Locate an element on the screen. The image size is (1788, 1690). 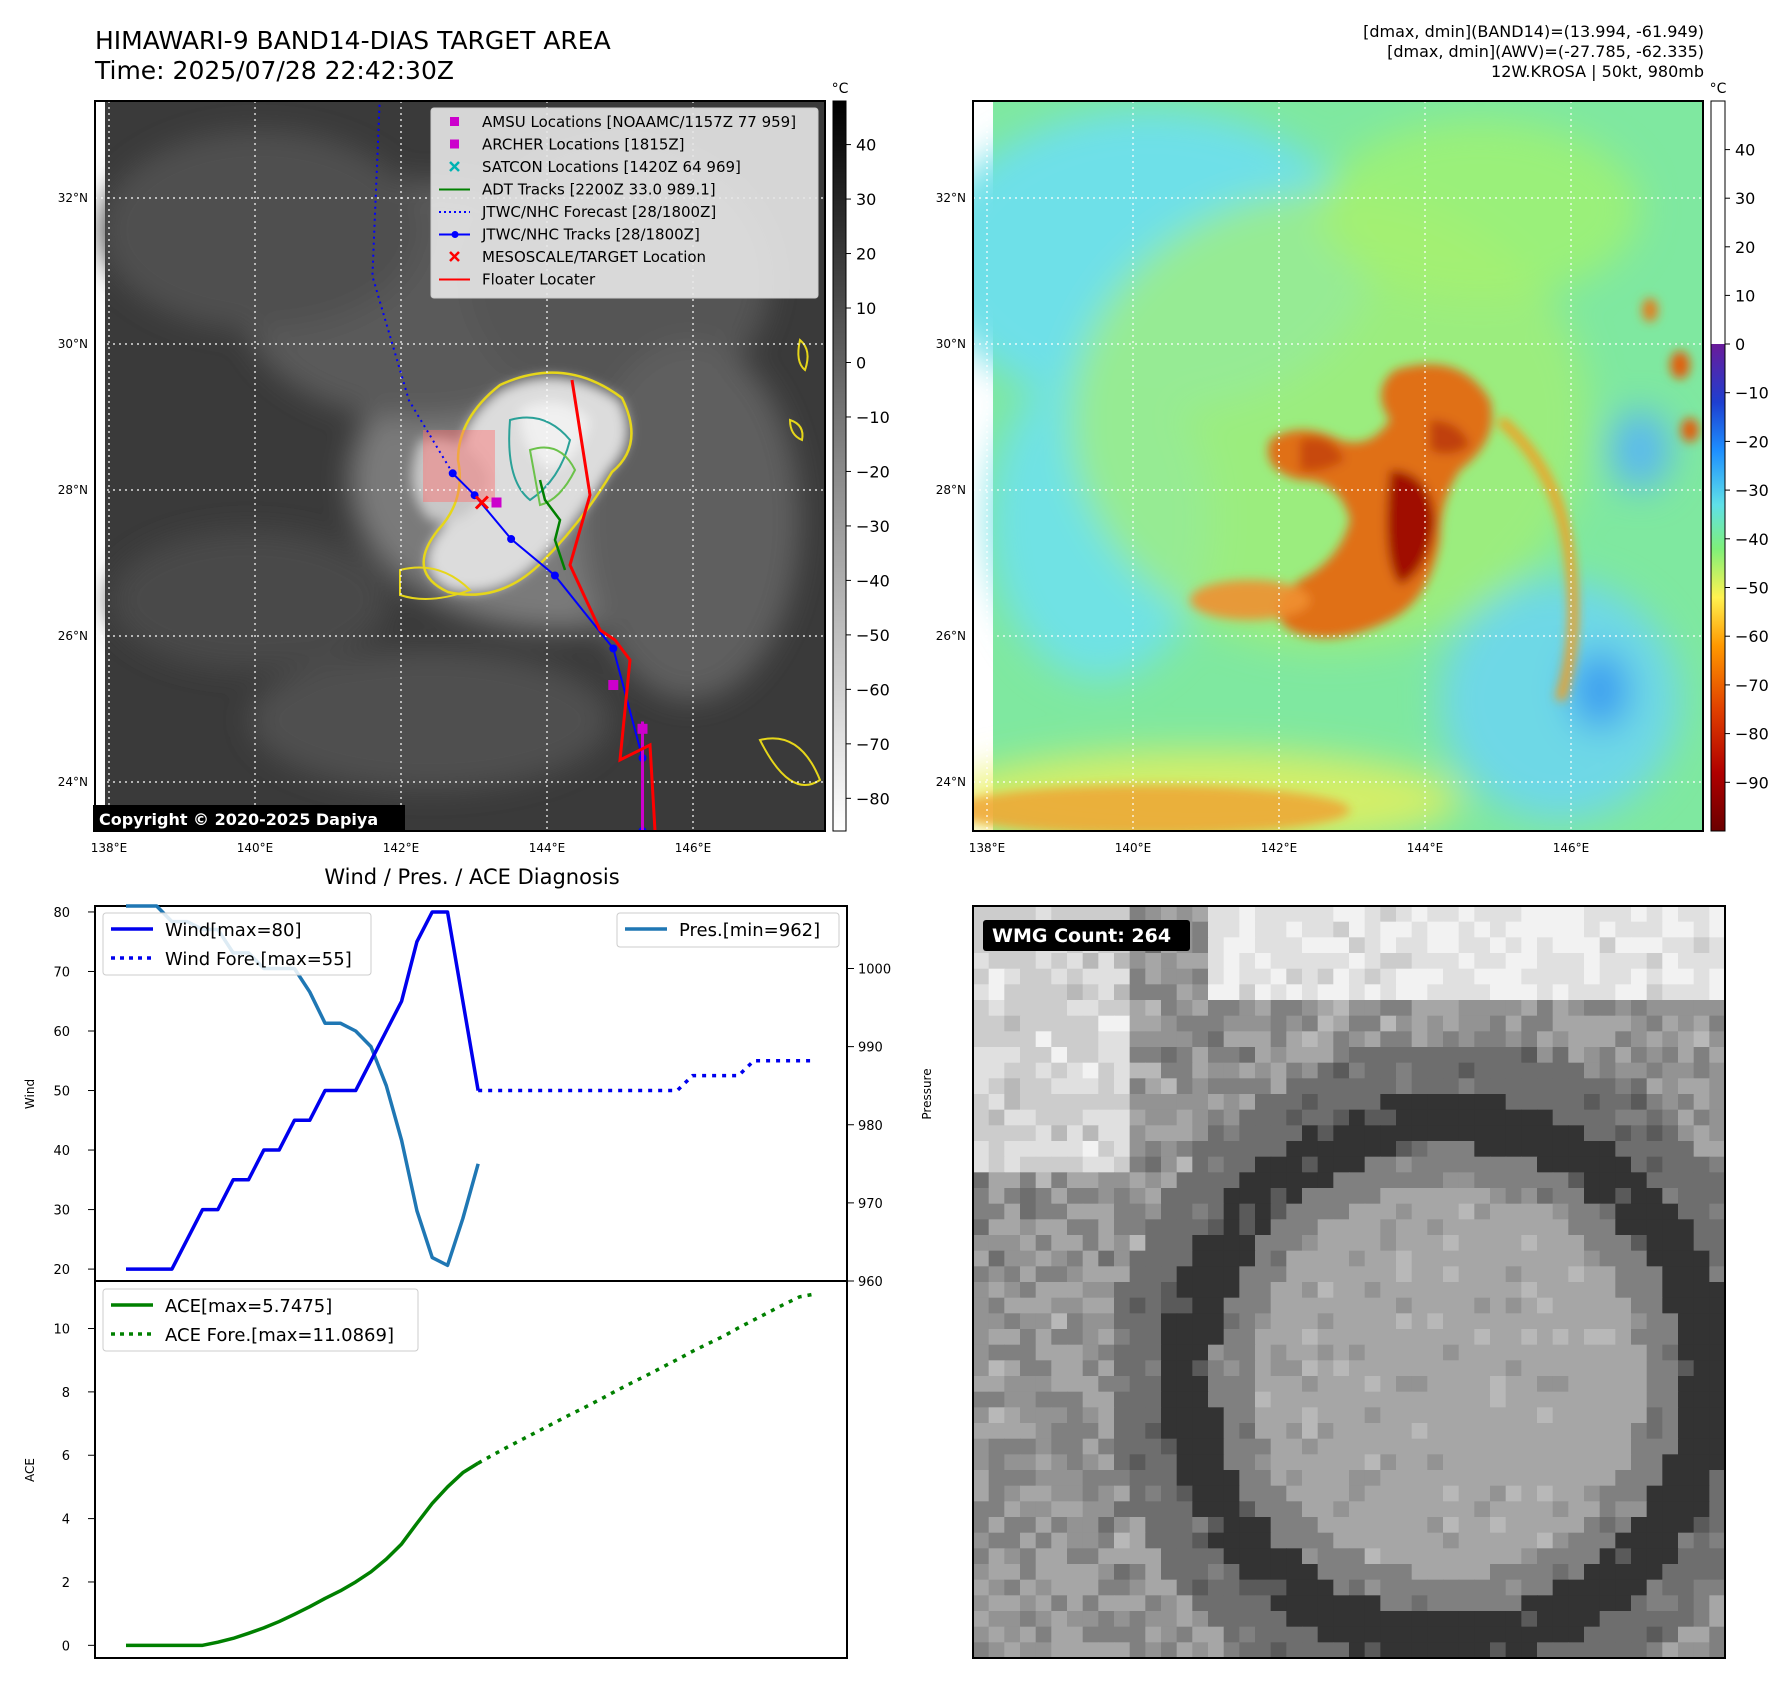
colorbar-tick-label: 40 is located at coordinates (1745, 150).